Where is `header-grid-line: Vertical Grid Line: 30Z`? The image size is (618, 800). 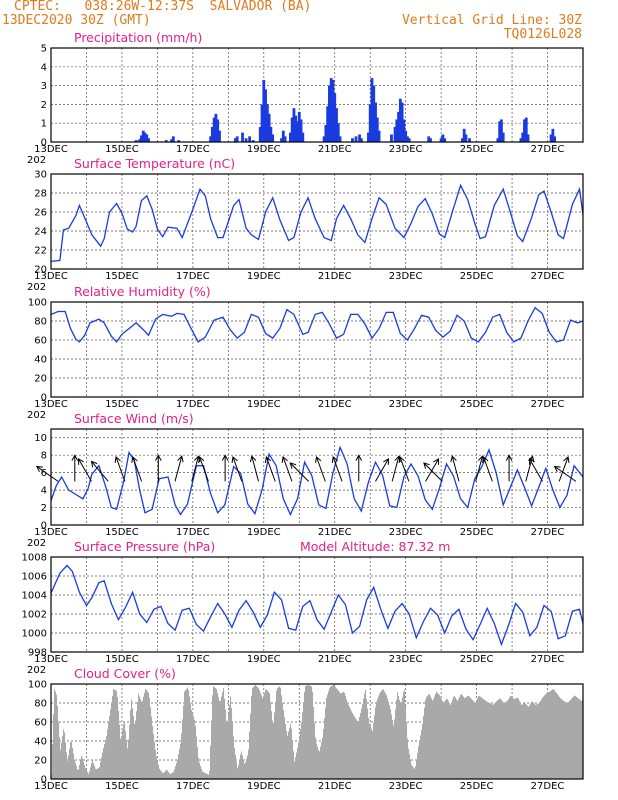
header-grid-line: Vertical Grid Line: 30Z is located at coordinates (491, 20).